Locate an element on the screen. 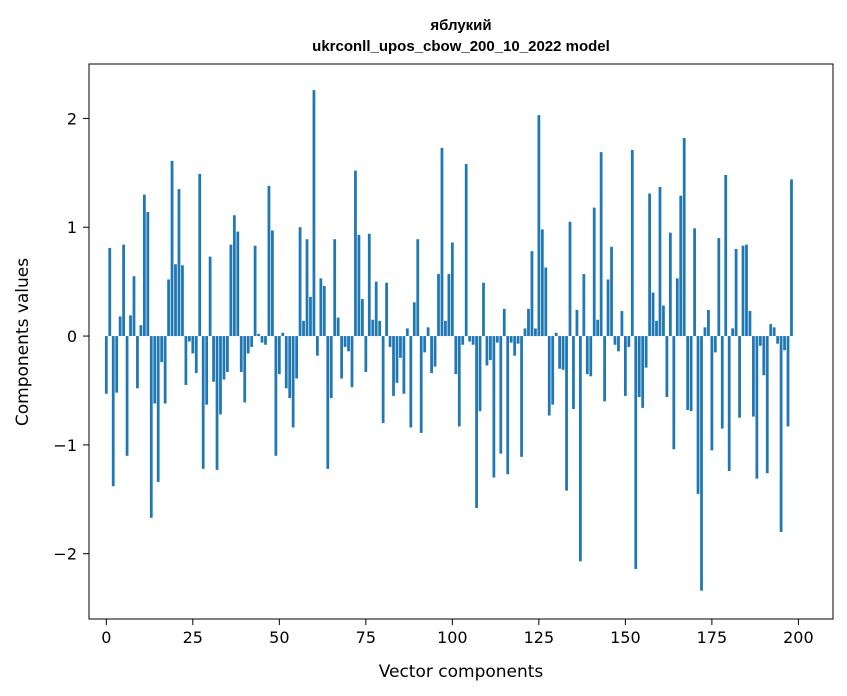 The height and width of the screenshot is (696, 847). y-axis-ticks: −2 −1 0 1 2 is located at coordinates (71, 336).